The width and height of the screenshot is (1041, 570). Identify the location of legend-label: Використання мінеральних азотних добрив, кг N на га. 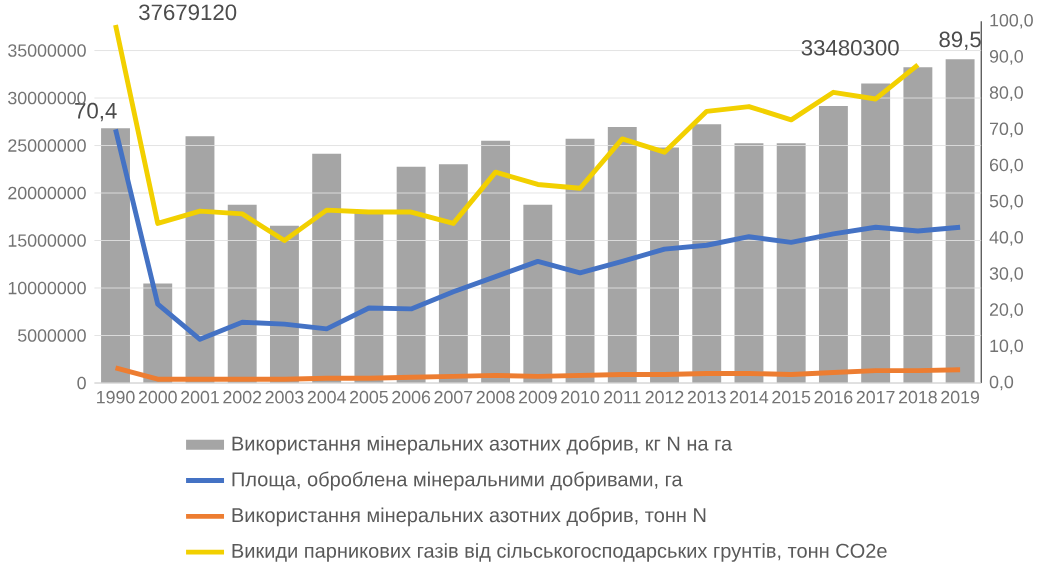
(482, 445).